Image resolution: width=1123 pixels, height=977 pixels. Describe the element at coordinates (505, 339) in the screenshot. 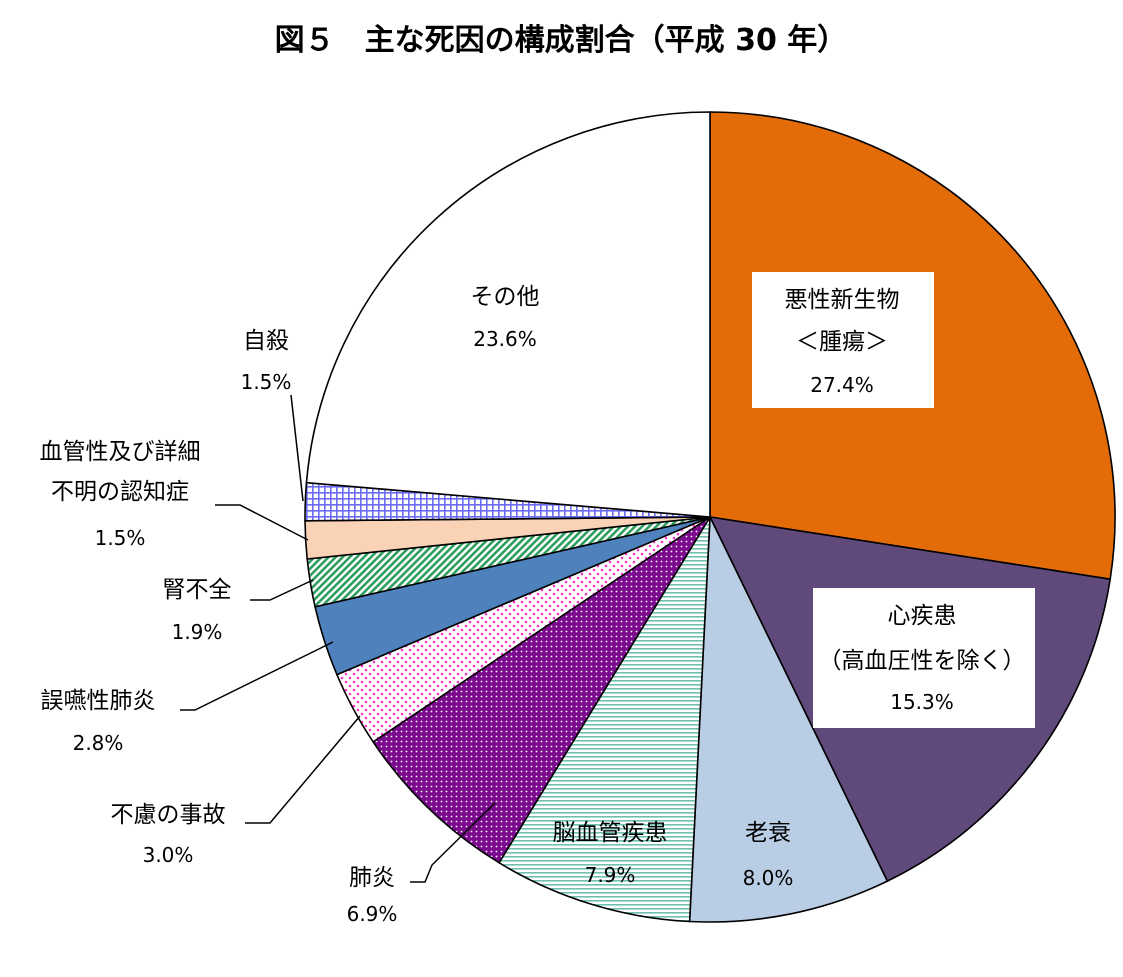

I see `slice-value-label-10: 23.6%` at that location.